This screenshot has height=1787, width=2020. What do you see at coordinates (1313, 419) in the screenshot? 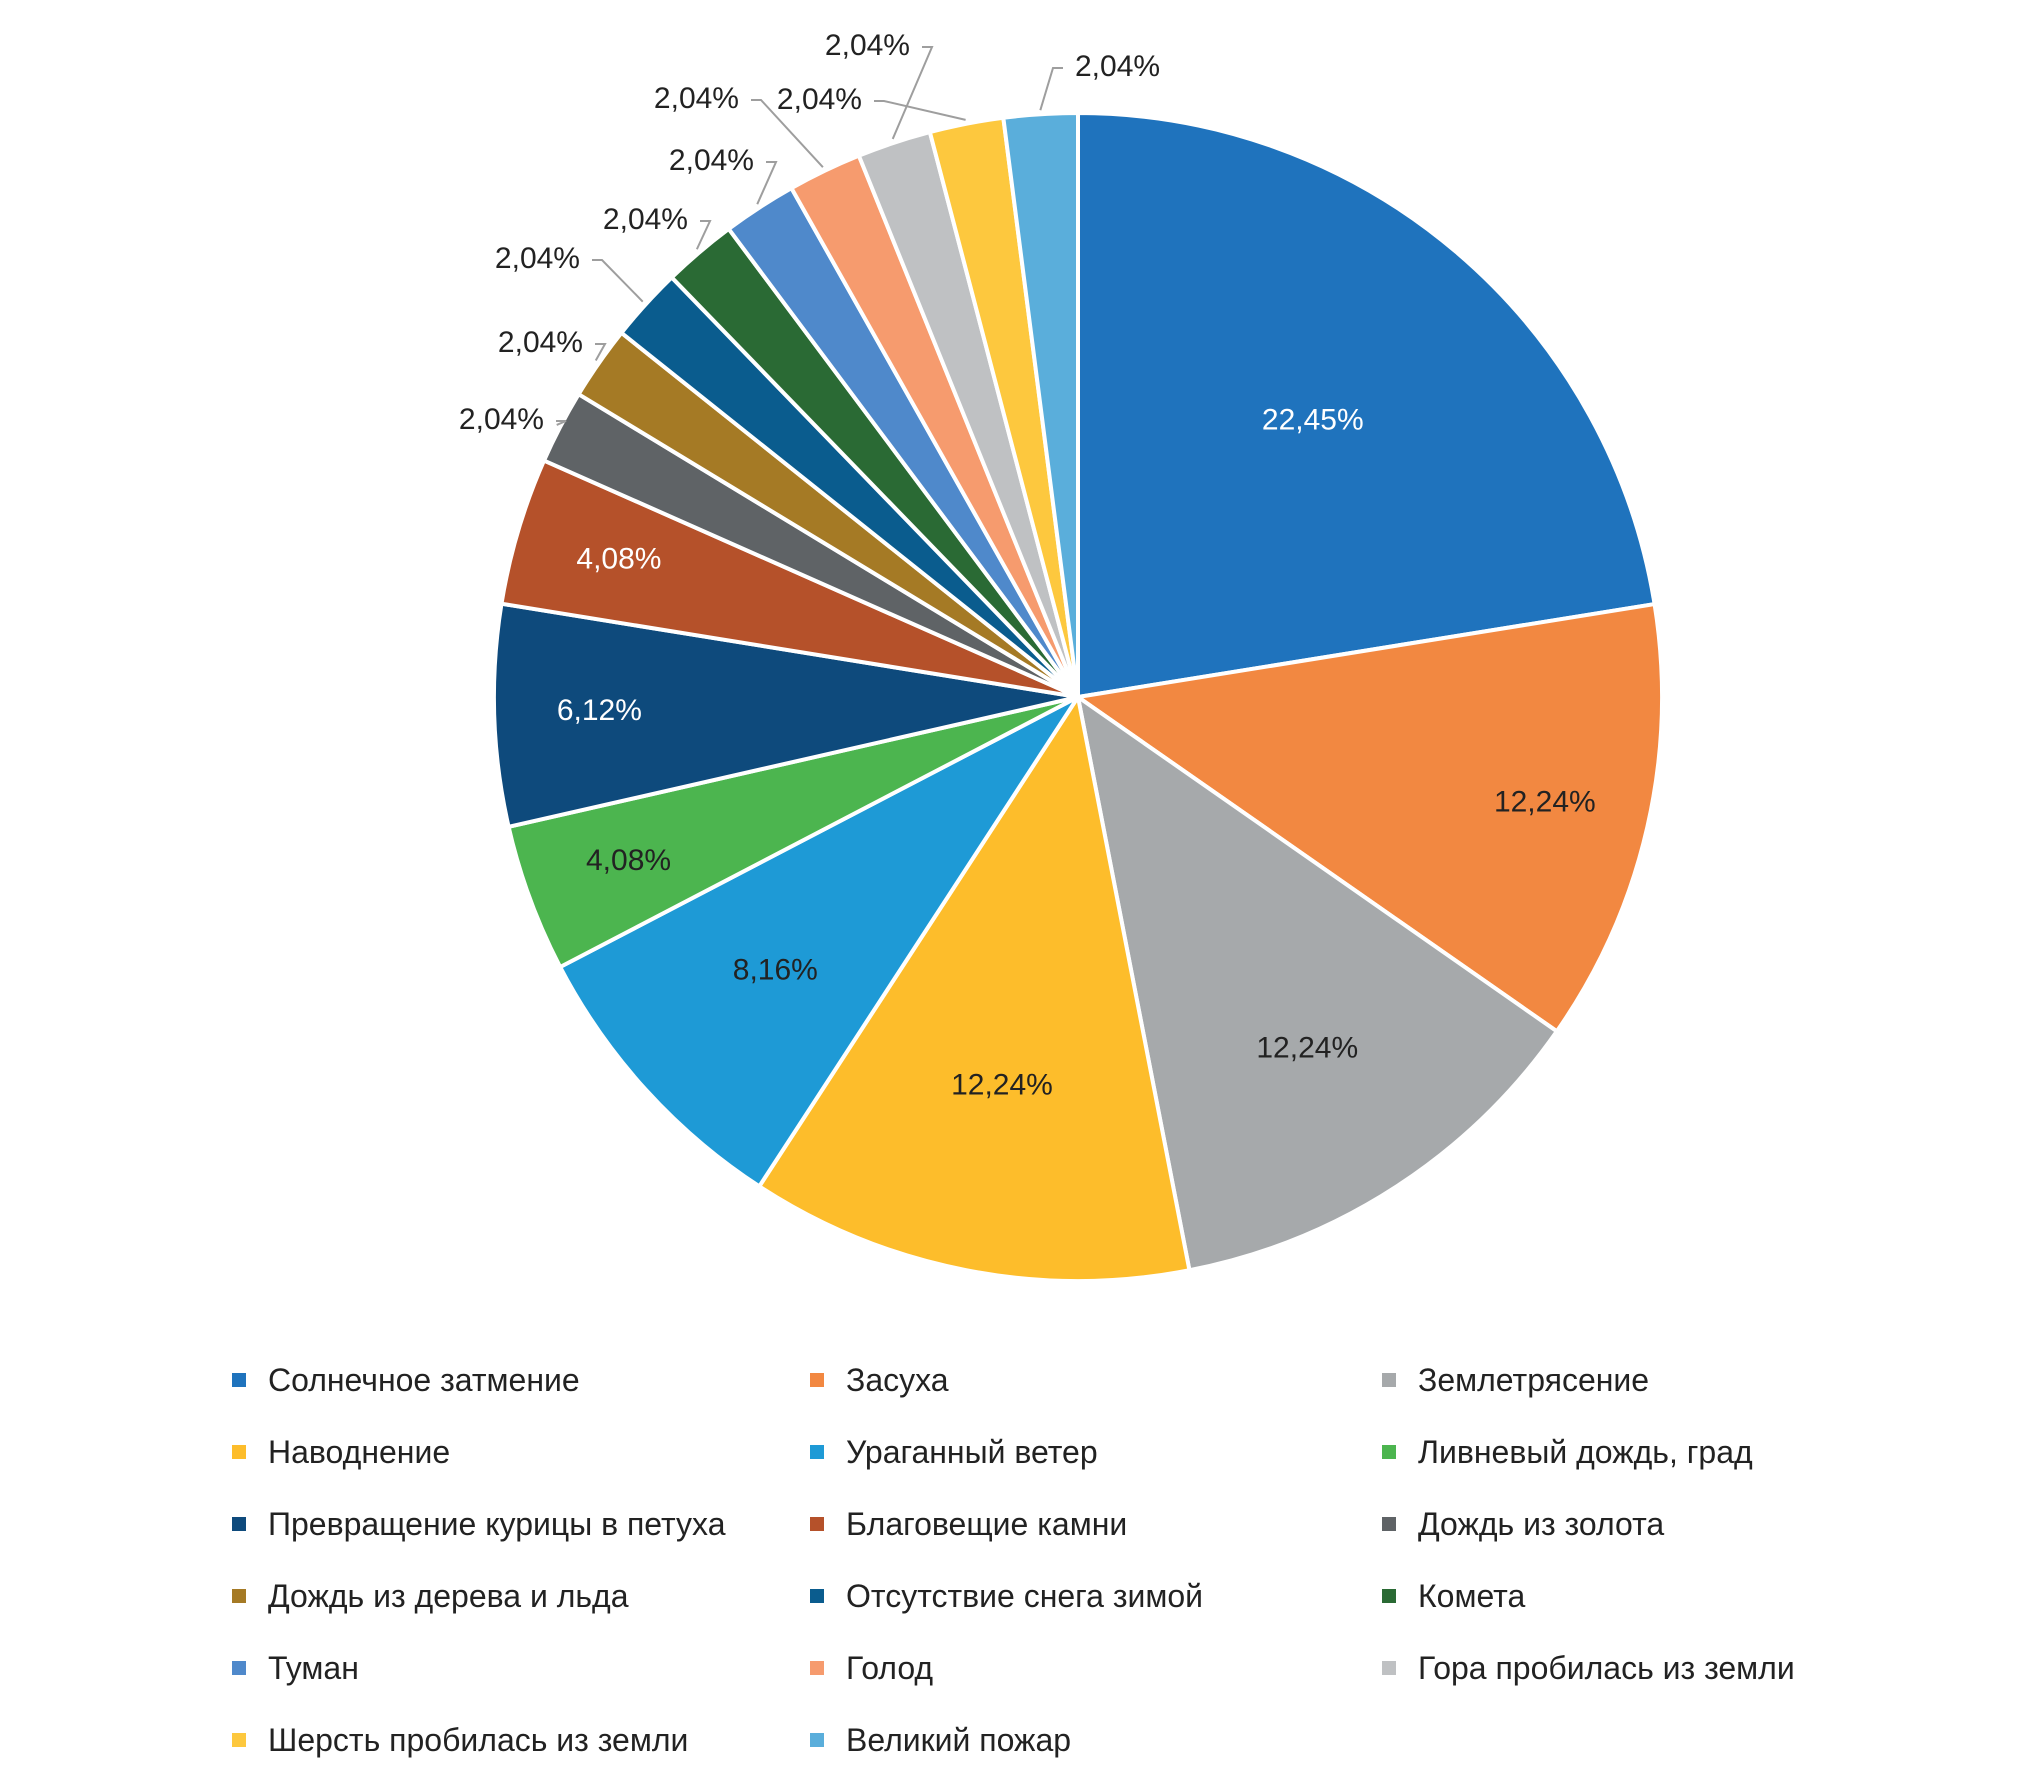
I see `slice-value-label-1: 22,45%` at bounding box center [1313, 419].